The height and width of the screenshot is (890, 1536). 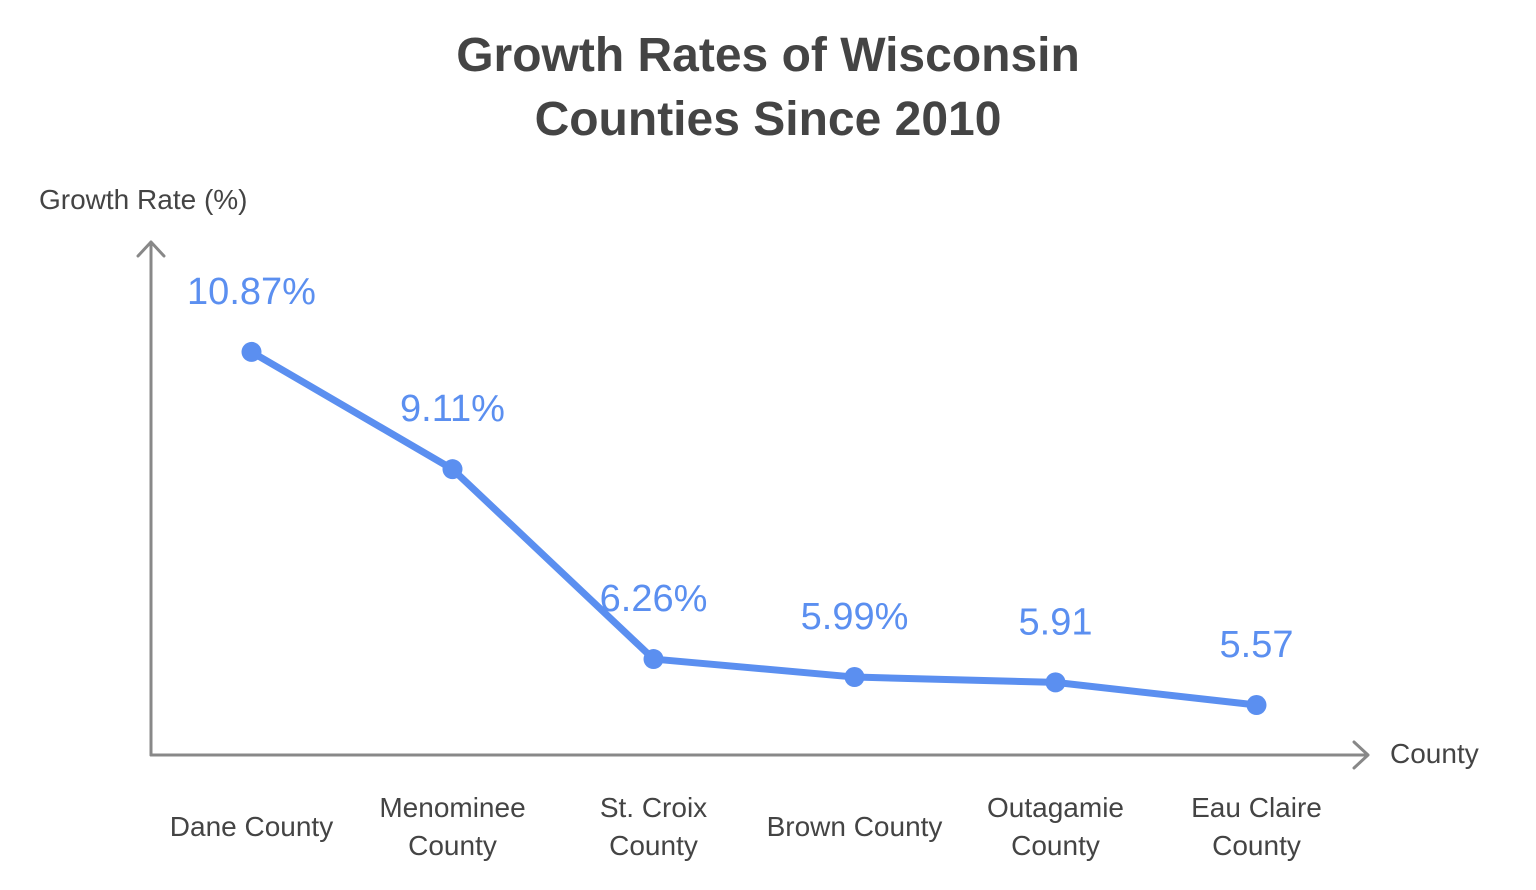 What do you see at coordinates (452, 826) in the screenshot?
I see `x-tick-label: Menominee County` at bounding box center [452, 826].